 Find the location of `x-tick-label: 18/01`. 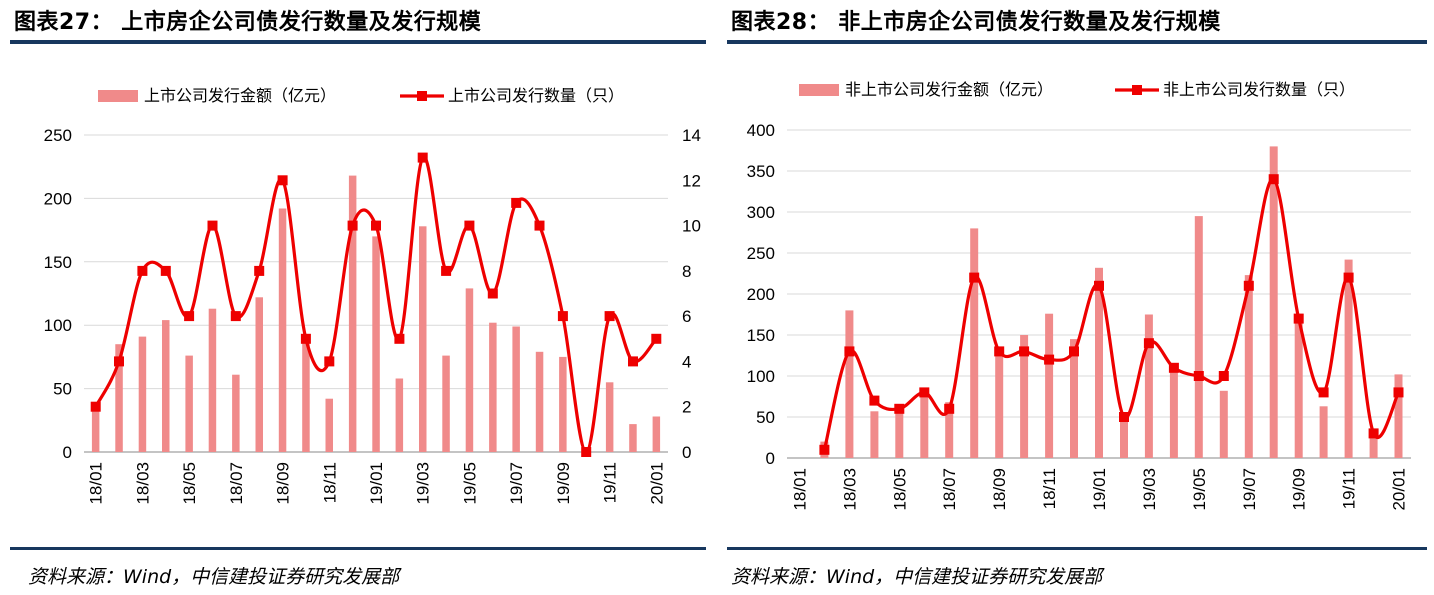

x-tick-label: 18/01 is located at coordinates (96, 483).